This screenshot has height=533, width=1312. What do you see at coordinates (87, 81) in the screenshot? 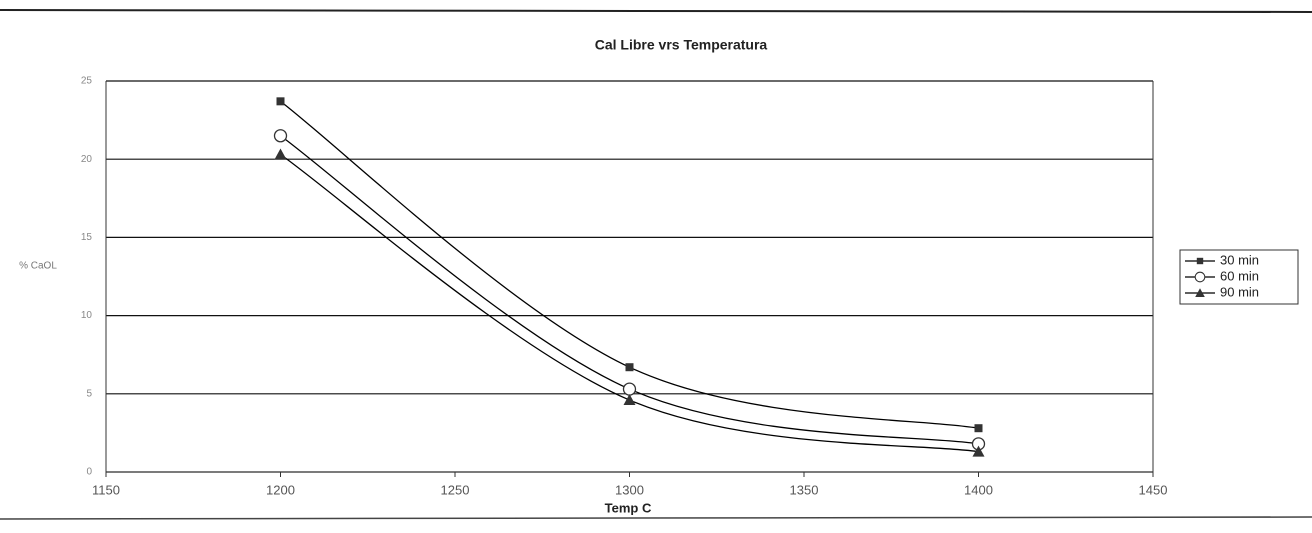
I see `y-tick-label: 25` at bounding box center [87, 81].